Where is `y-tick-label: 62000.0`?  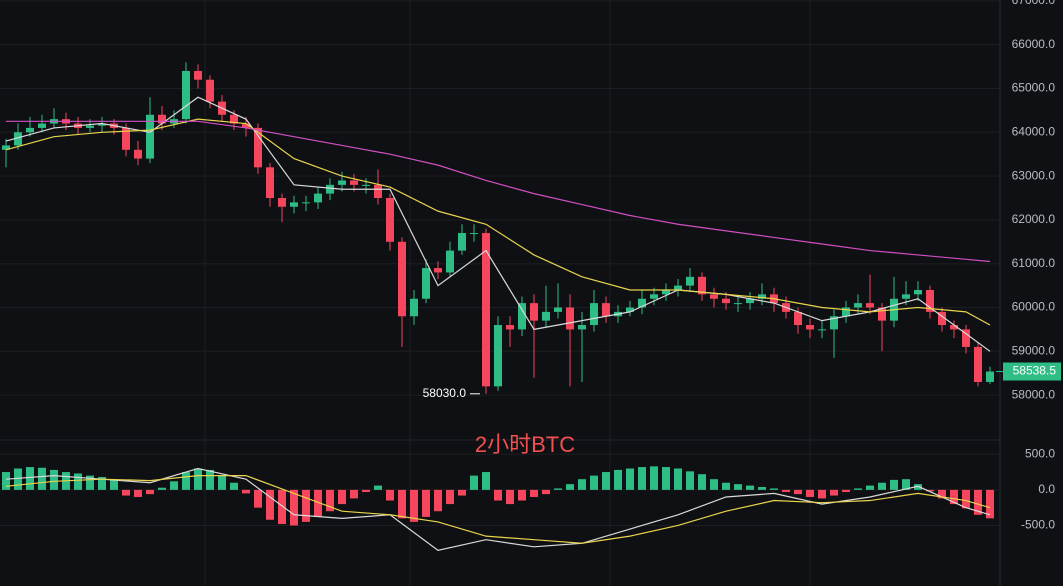
y-tick-label: 62000.0 is located at coordinates (1034, 219).